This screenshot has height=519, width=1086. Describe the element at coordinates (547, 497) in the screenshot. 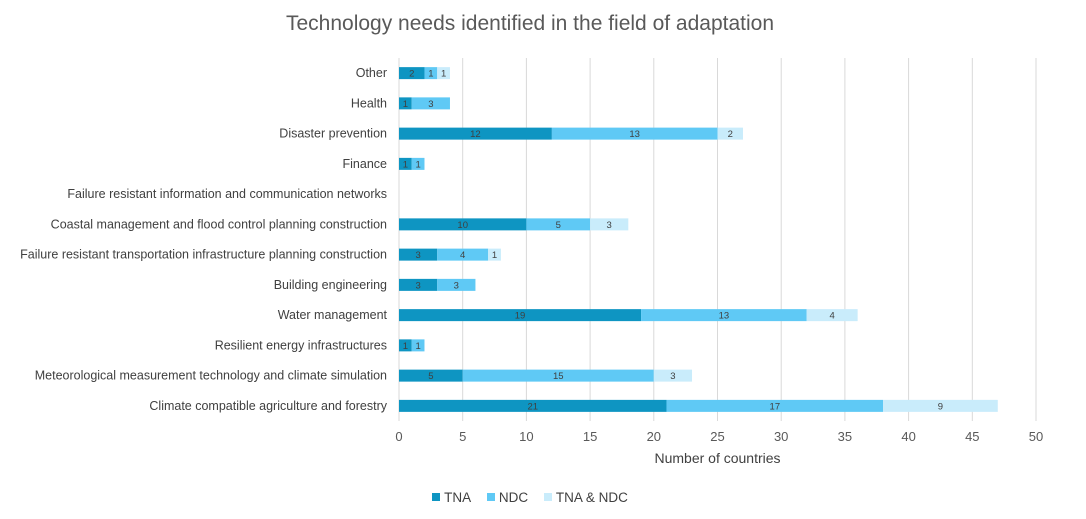

I see `legend-swatch-tna-ndc` at that location.